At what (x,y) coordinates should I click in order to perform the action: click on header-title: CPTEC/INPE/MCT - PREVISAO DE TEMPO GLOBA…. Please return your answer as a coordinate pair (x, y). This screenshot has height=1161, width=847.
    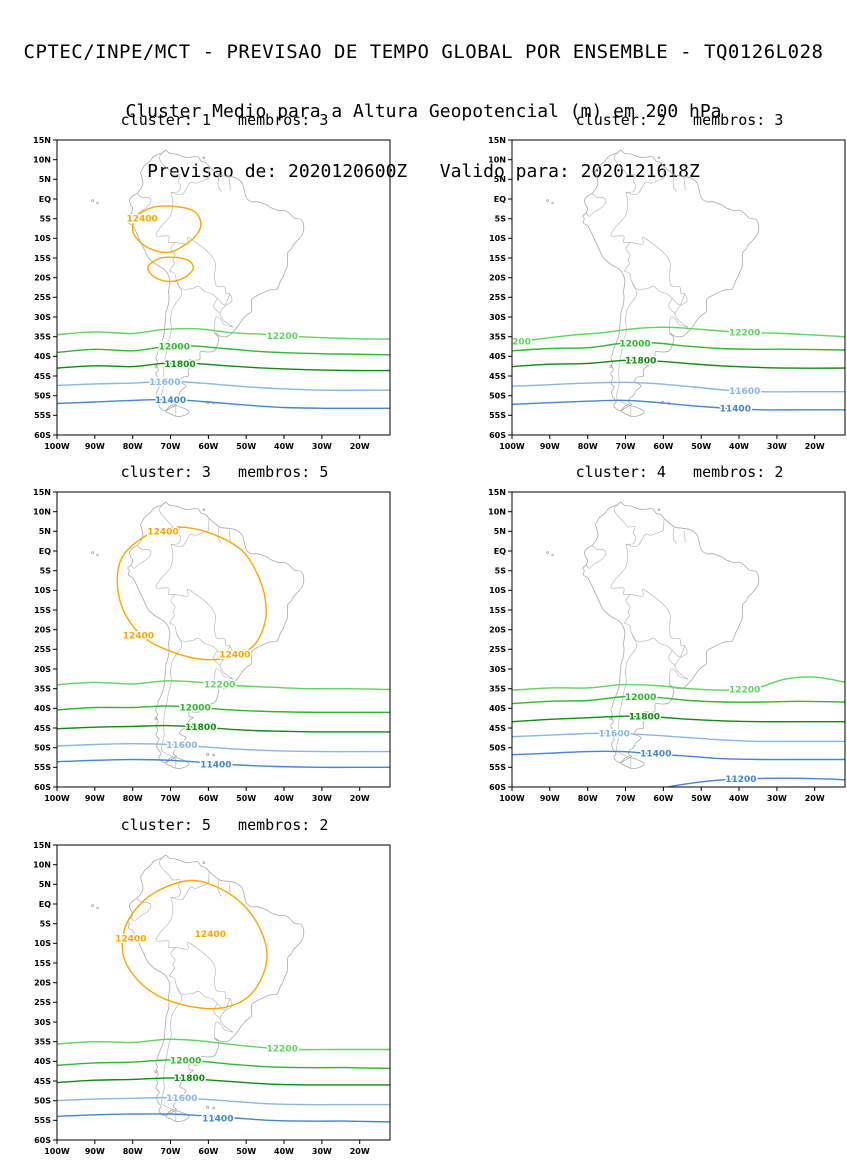
    Looking at the image, I should click on (423, 52).